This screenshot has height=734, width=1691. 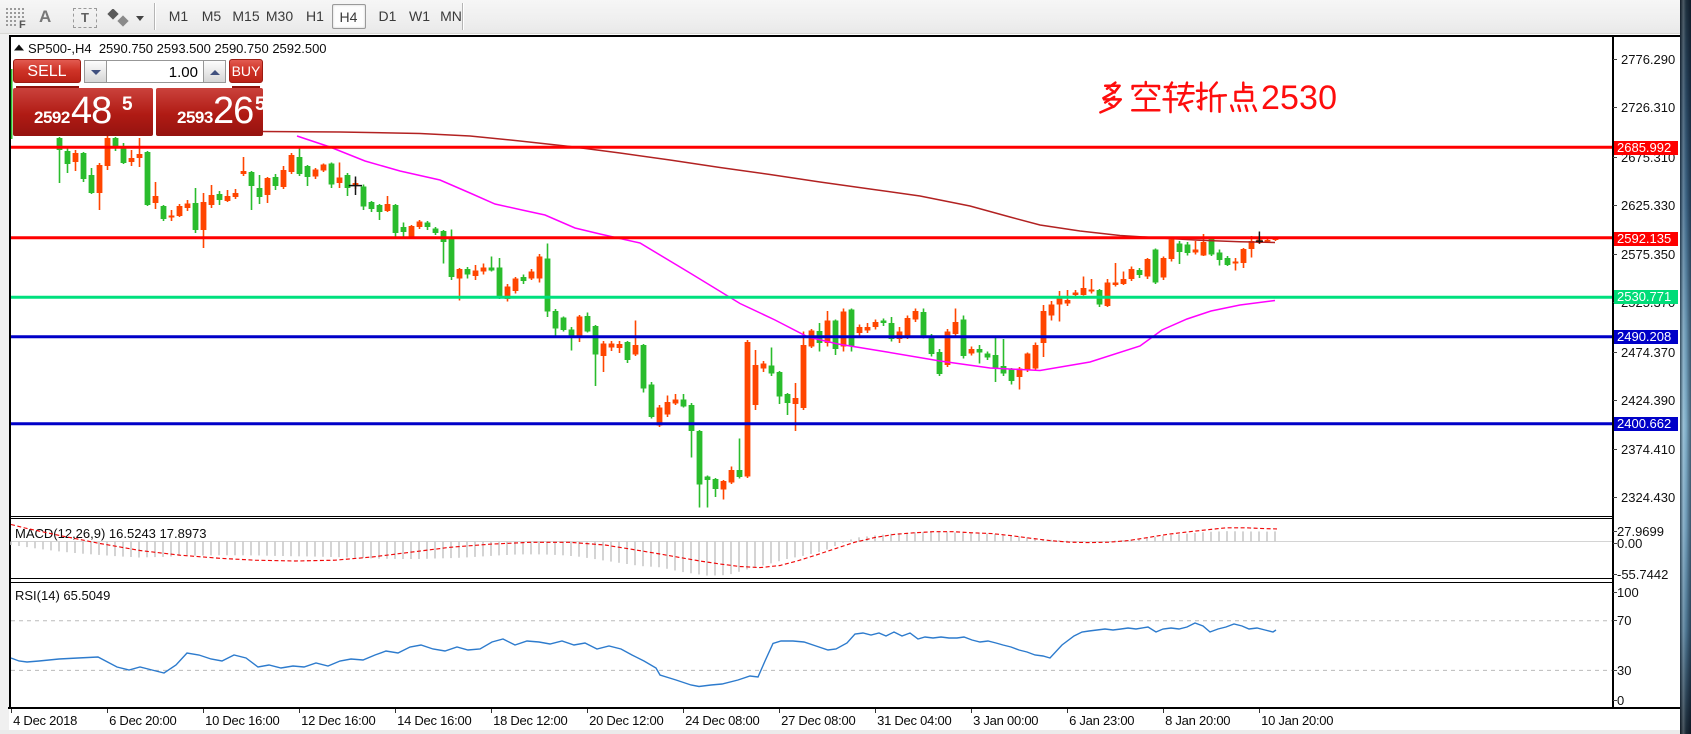 What do you see at coordinates (1299, 98) in the screenshot?
I see `svg-text: 2530` at bounding box center [1299, 98].